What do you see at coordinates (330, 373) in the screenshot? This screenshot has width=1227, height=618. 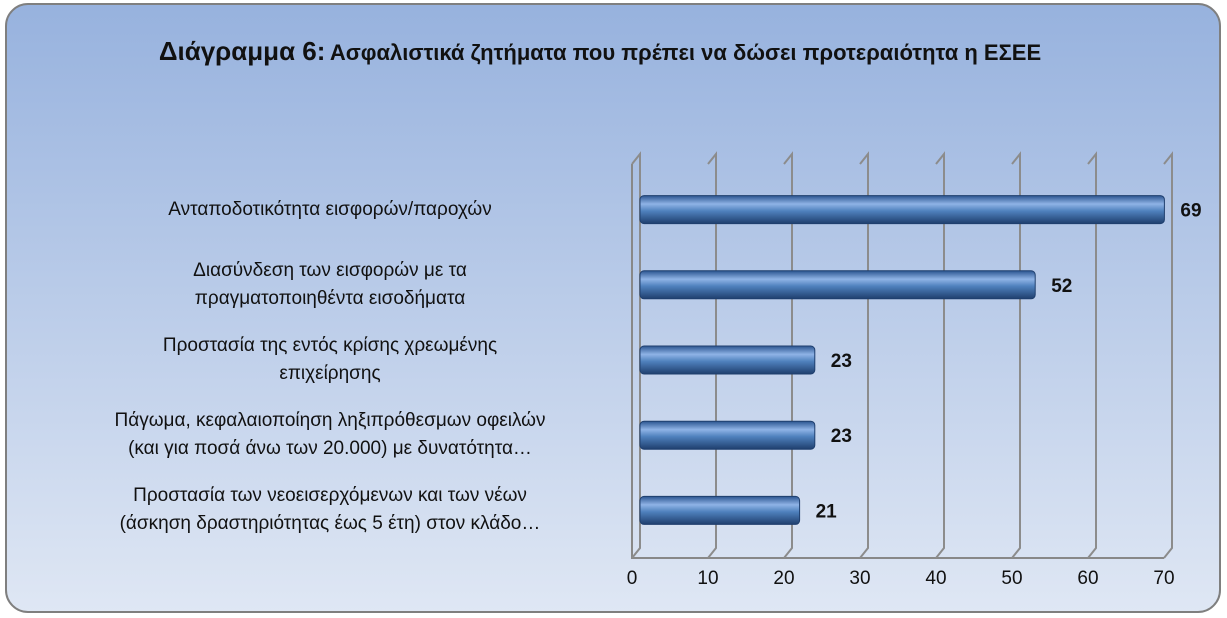 I see `label-line: επιχείρησης` at bounding box center [330, 373].